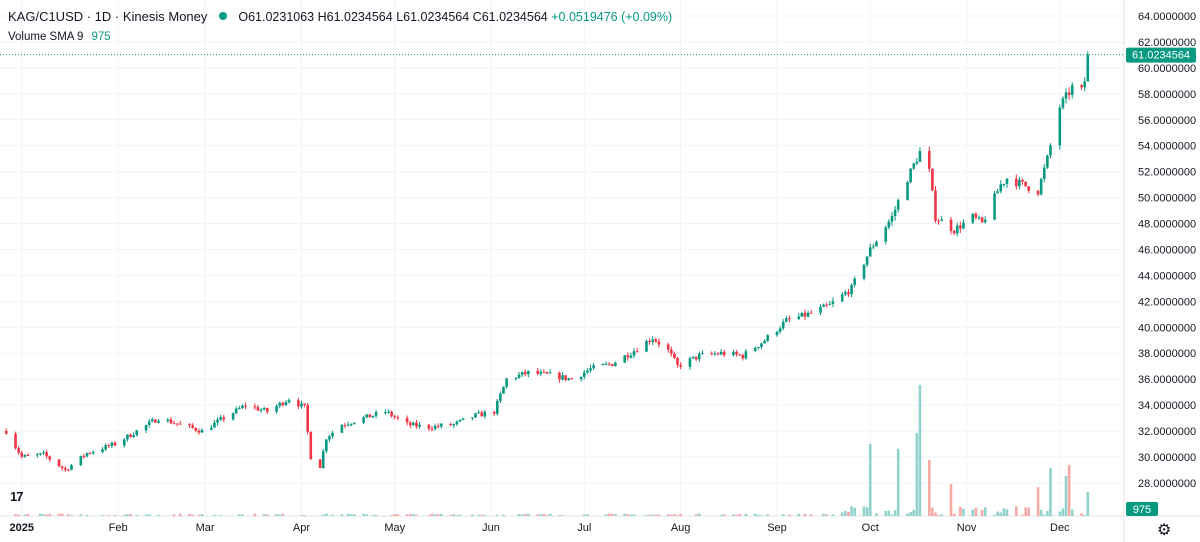  Describe the element at coordinates (17, 496) in the screenshot. I see `tradingview-logo-icon: 17` at that location.